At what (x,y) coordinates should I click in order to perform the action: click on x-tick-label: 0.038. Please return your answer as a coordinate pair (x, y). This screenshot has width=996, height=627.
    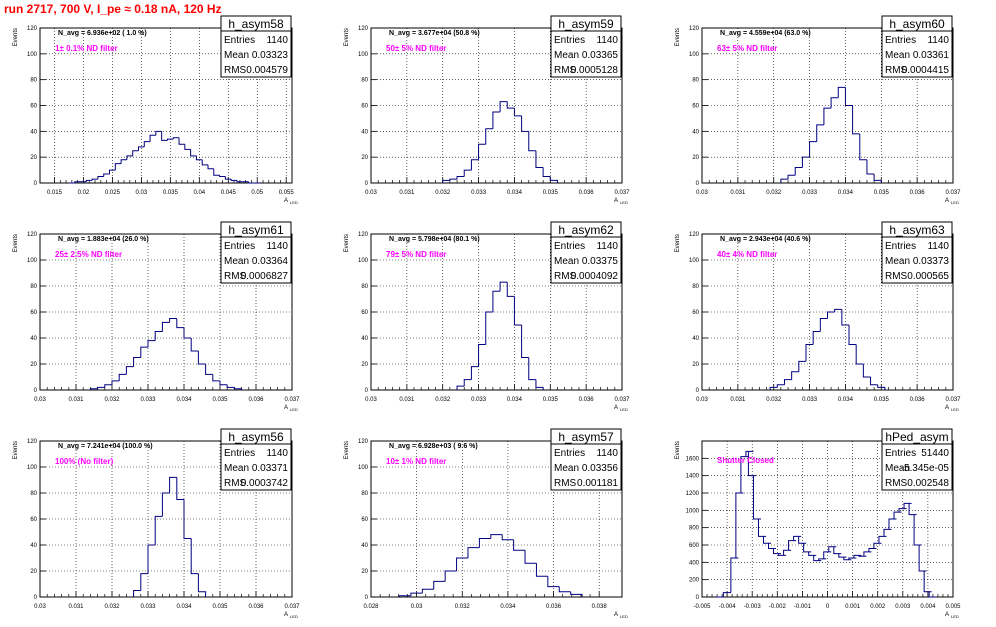
    Looking at the image, I should click on (600, 607).